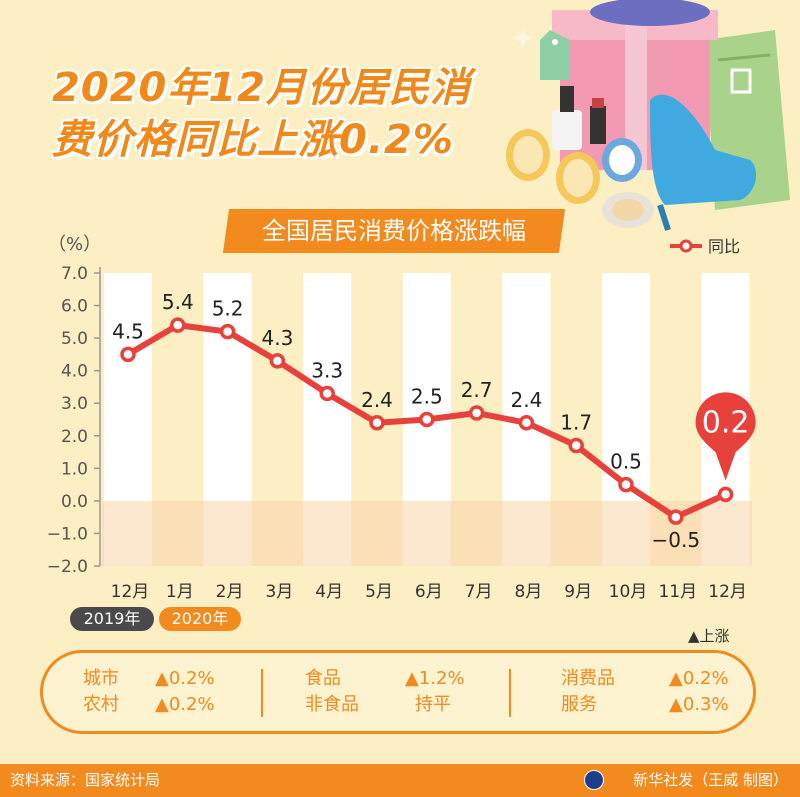  What do you see at coordinates (645, 705) in the screenshot?
I see `summary-services: 服务 ▲0.3%` at bounding box center [645, 705].